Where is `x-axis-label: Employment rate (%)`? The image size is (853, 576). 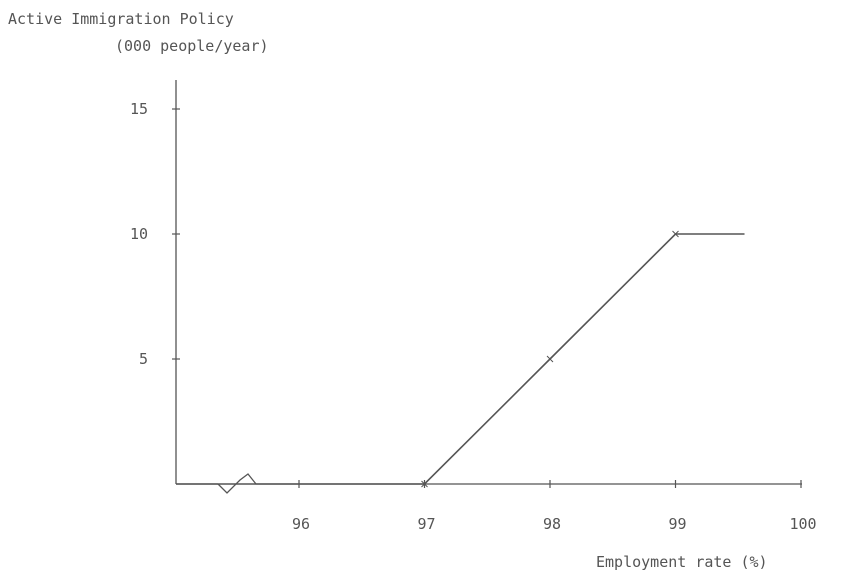 x-axis-label: Employment rate (%) is located at coordinates (682, 562).